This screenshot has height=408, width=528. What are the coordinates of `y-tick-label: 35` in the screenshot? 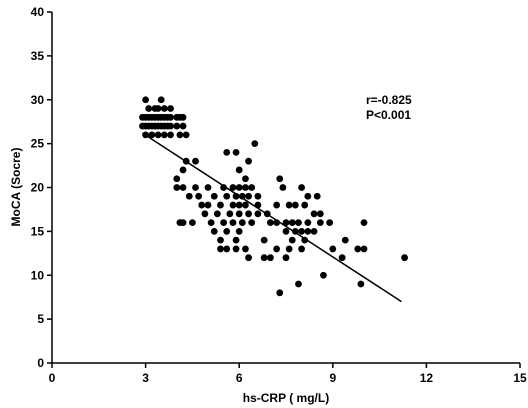 It's located at (38, 56).